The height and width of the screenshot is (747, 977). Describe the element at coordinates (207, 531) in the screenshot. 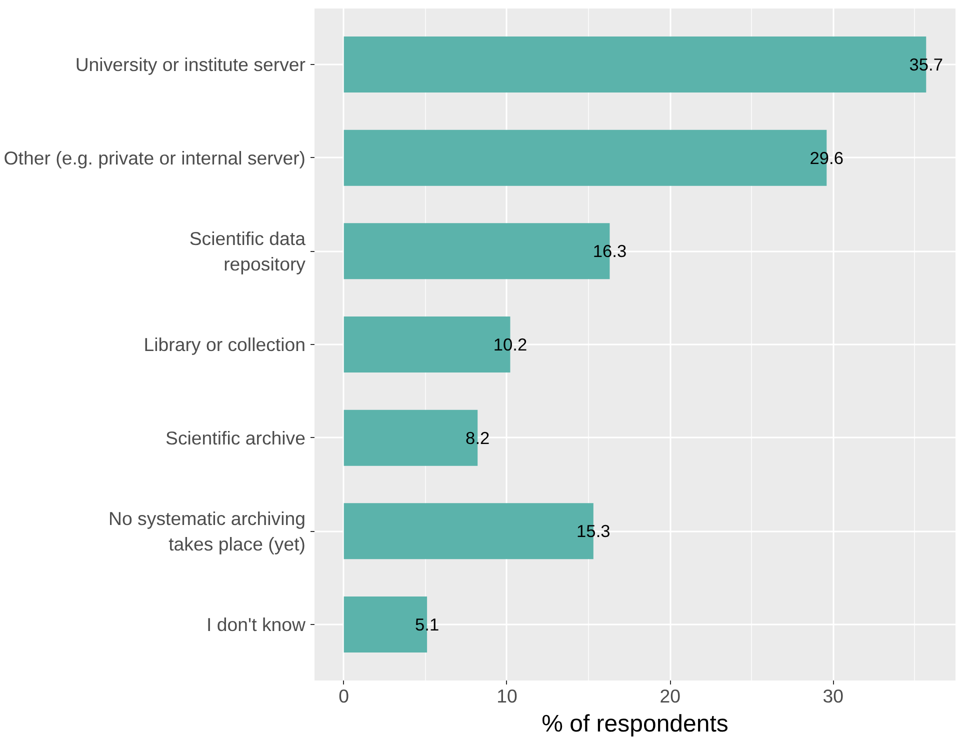

I see `y-tick-label: No systematic archiving takes place (yet)` at that location.